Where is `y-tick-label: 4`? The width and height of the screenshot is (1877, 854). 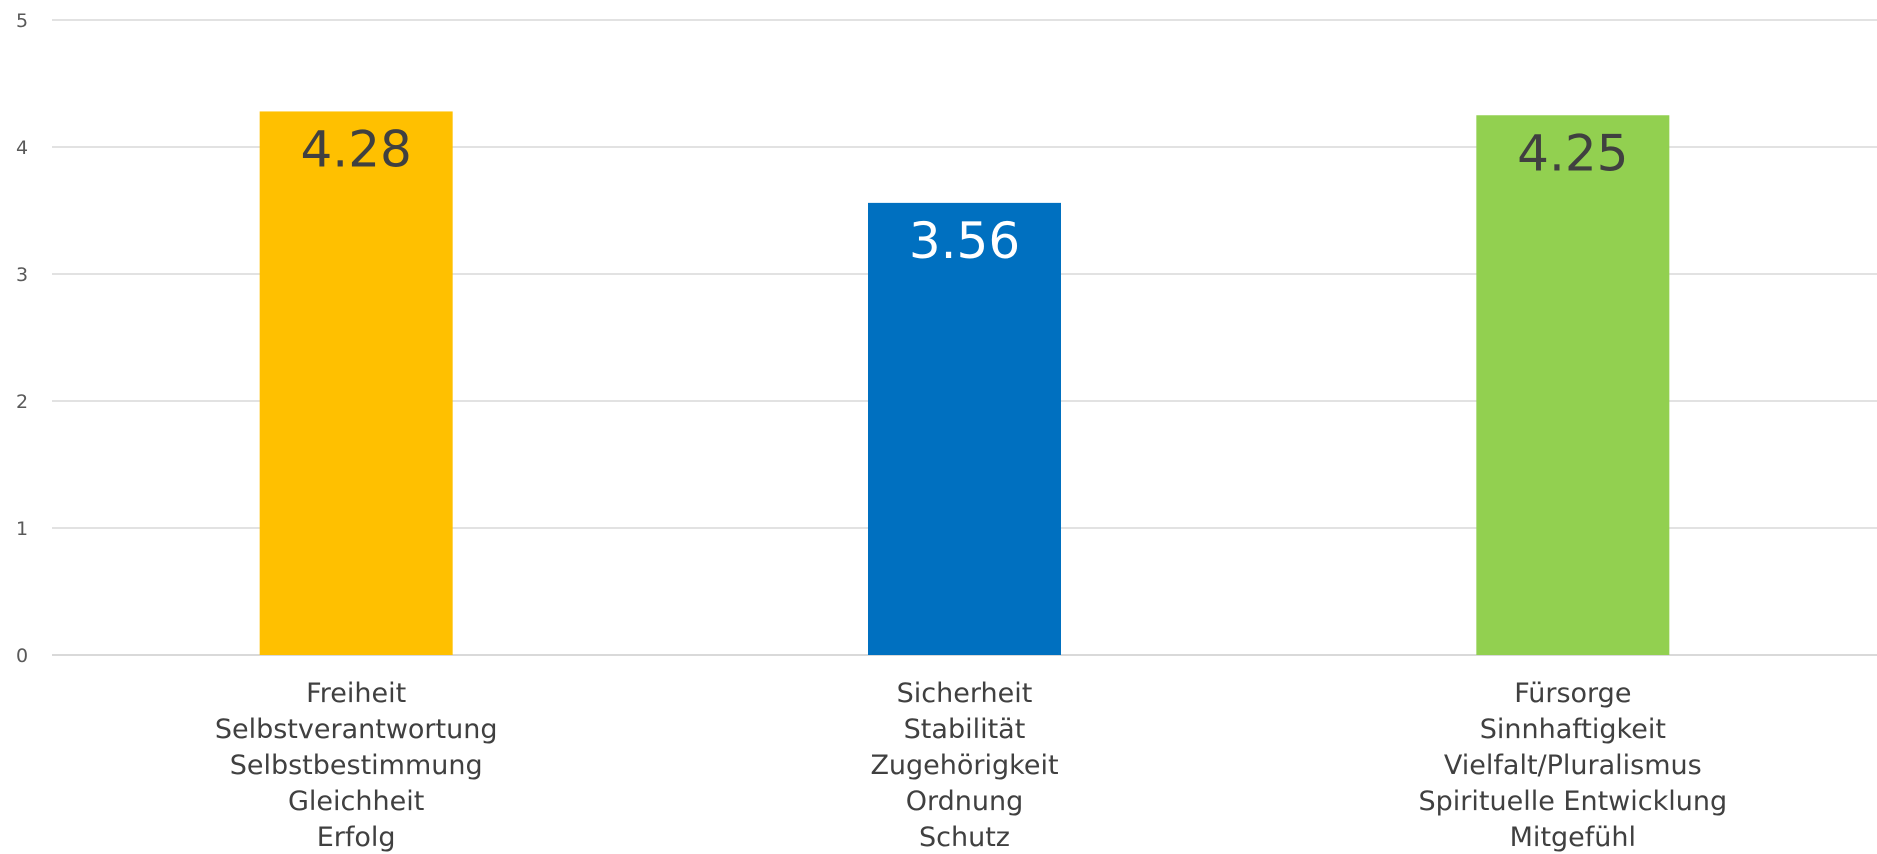 y-tick-label: 4 is located at coordinates (22, 148).